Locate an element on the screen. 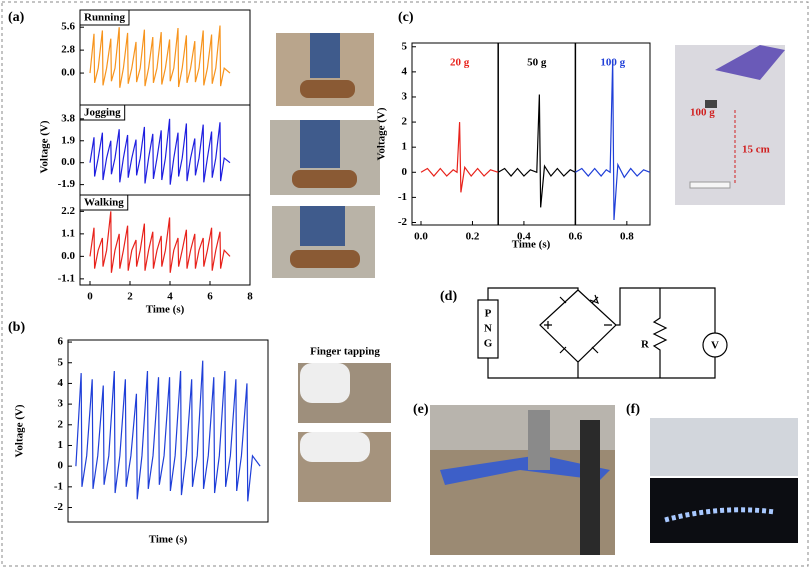 The height and width of the screenshot is (570, 811). series-label: 50 g is located at coordinates (537, 63).